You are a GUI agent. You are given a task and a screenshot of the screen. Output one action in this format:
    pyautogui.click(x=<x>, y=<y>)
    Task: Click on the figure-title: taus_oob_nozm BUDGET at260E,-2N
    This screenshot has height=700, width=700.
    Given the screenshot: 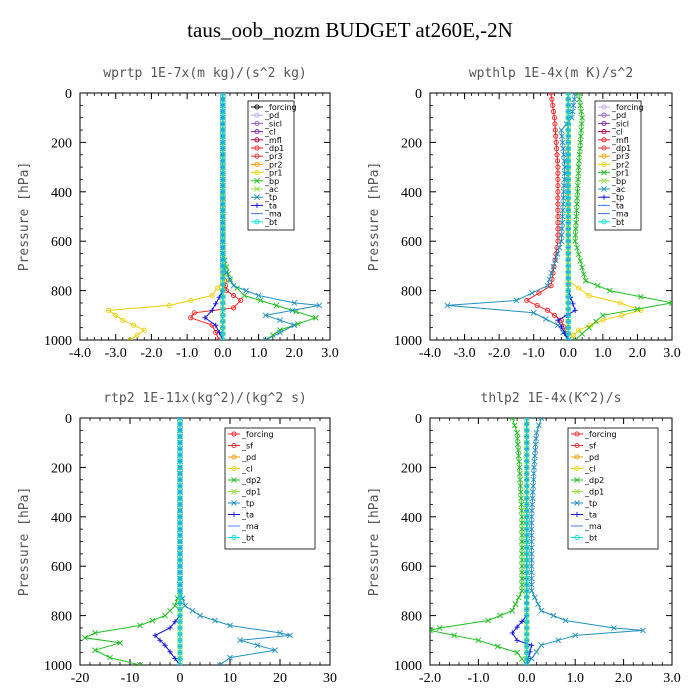 What is the action you would take?
    pyautogui.click(x=350, y=30)
    